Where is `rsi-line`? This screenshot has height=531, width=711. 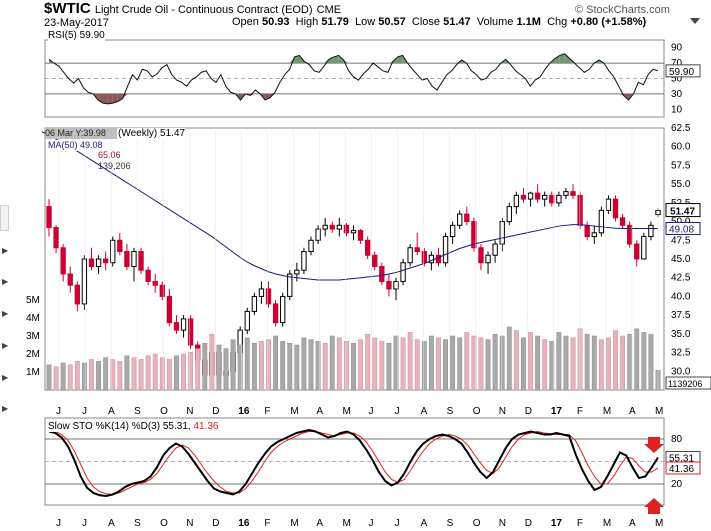 rsi-line is located at coordinates (353, 79).